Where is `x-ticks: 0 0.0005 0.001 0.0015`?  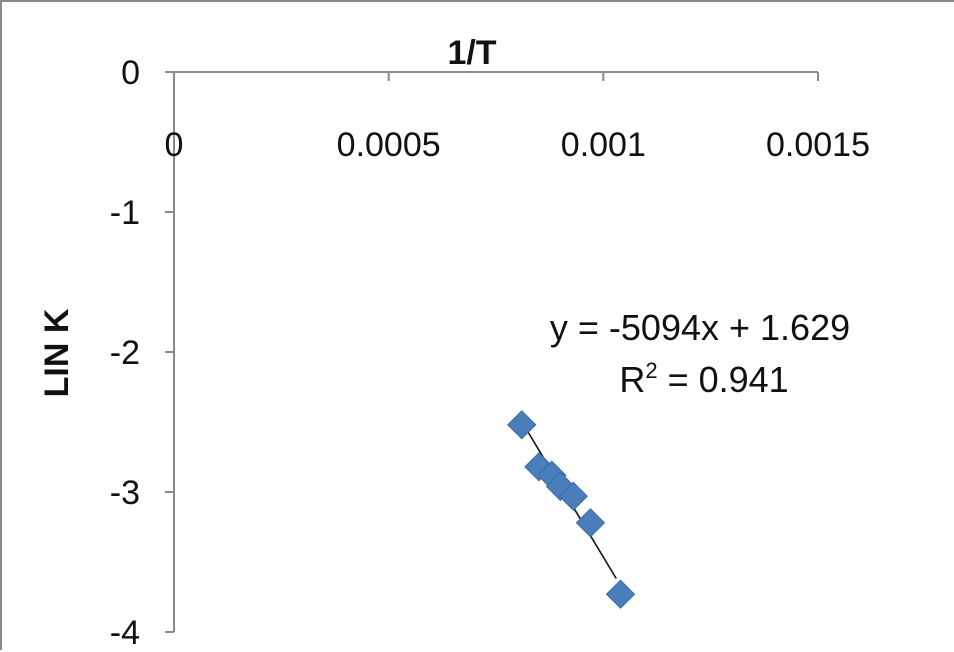
x-ticks: 0 0.0005 0.001 0.0015 is located at coordinates (517, 118).